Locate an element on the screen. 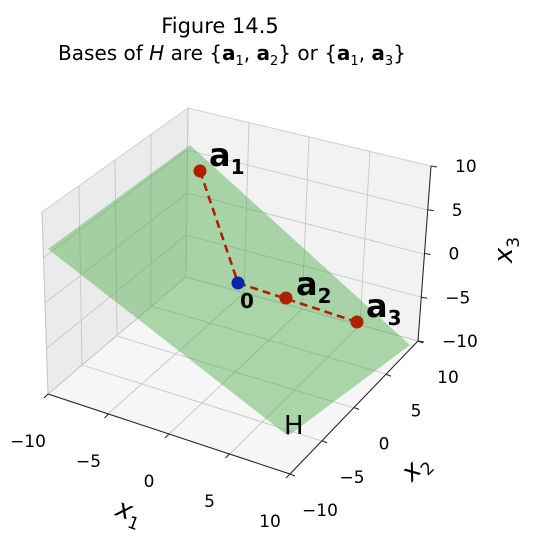 This screenshot has height=544, width=535. y-tick-label: 0 is located at coordinates (384, 445).